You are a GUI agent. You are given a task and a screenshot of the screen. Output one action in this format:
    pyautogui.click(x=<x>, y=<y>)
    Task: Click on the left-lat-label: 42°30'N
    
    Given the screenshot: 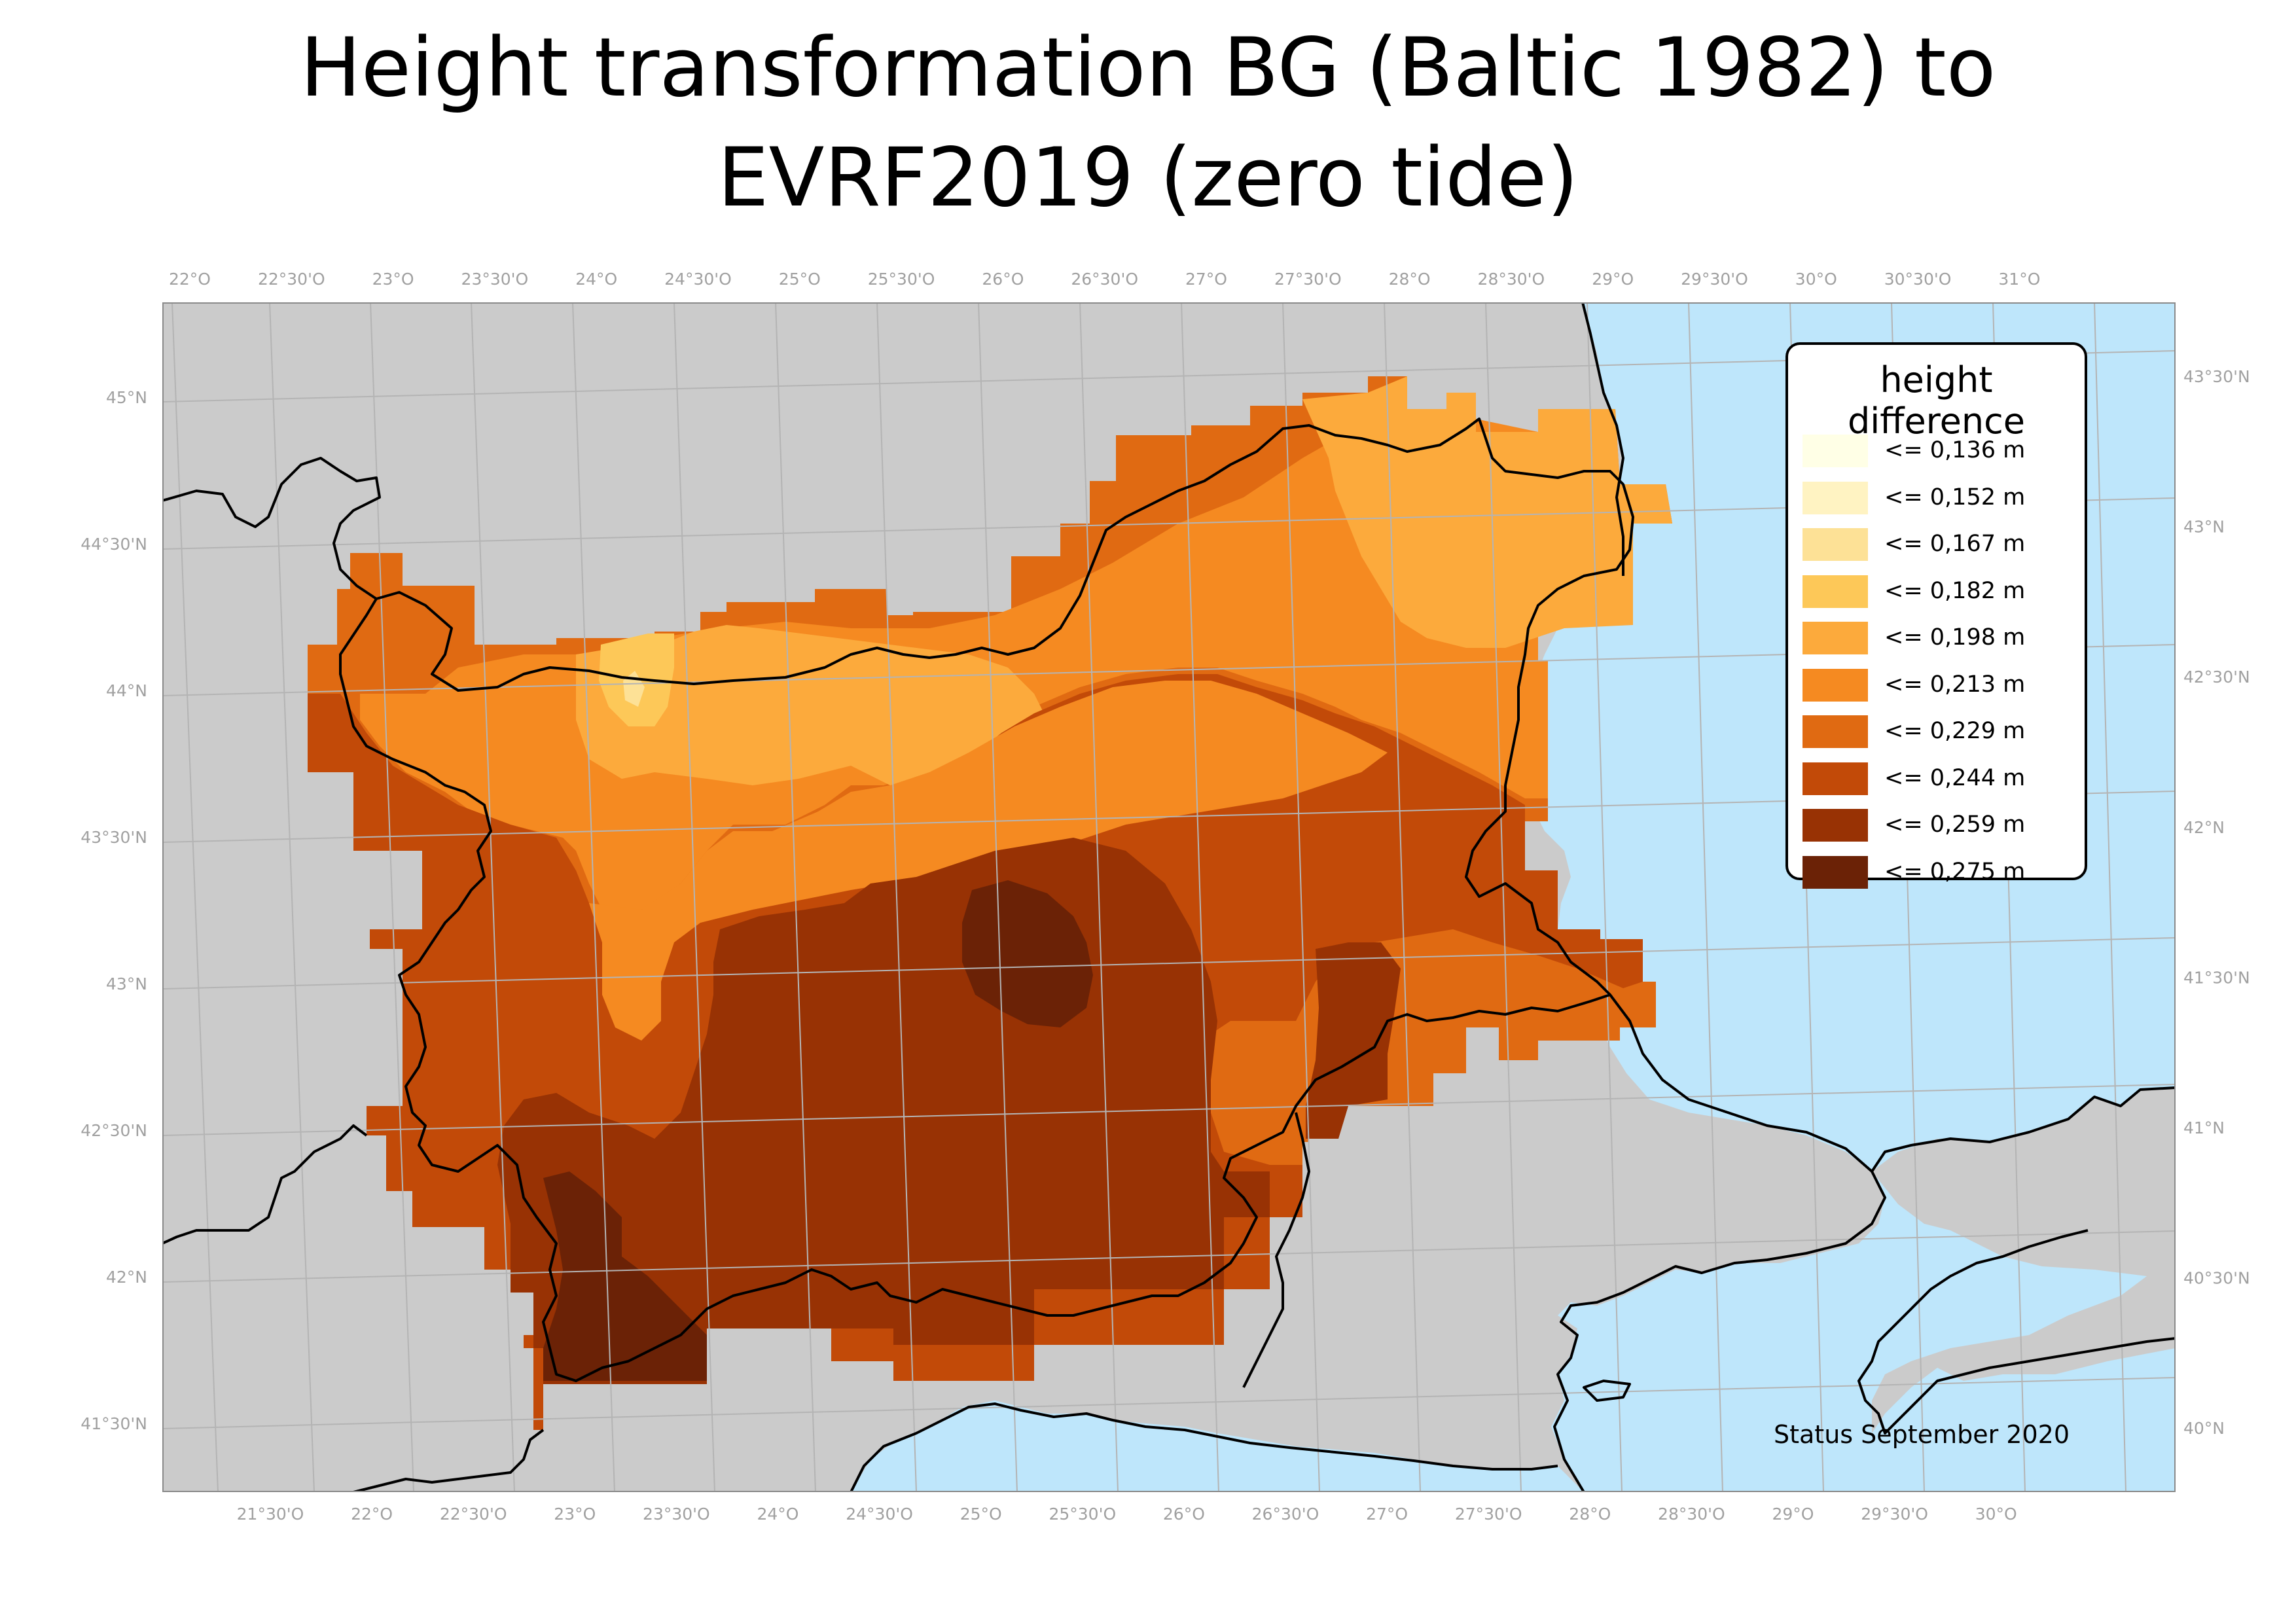 What is the action you would take?
    pyautogui.click(x=114, y=1130)
    